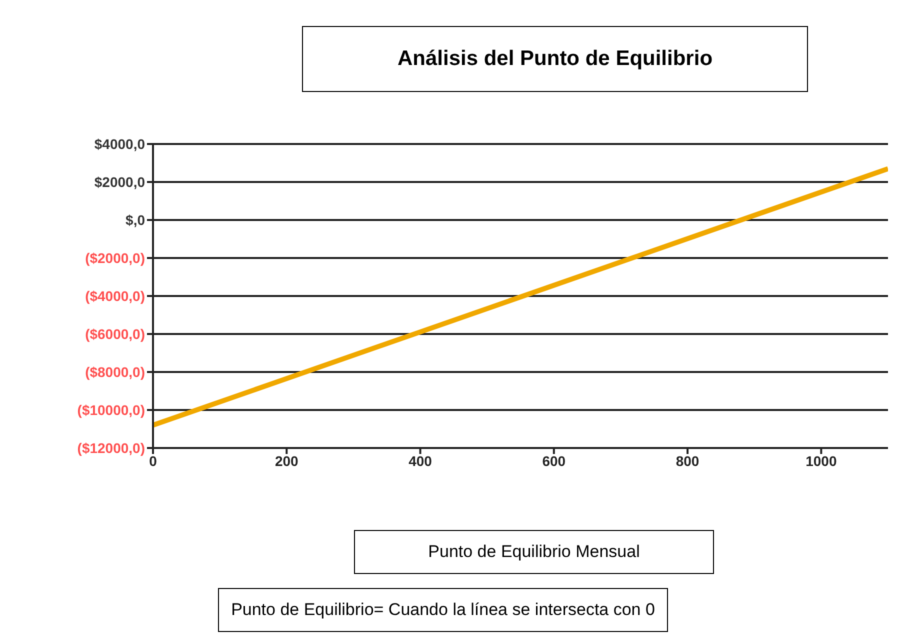 The image size is (902, 635). Describe the element at coordinates (554, 460) in the screenshot. I see `x-tick-label: 600` at that location.